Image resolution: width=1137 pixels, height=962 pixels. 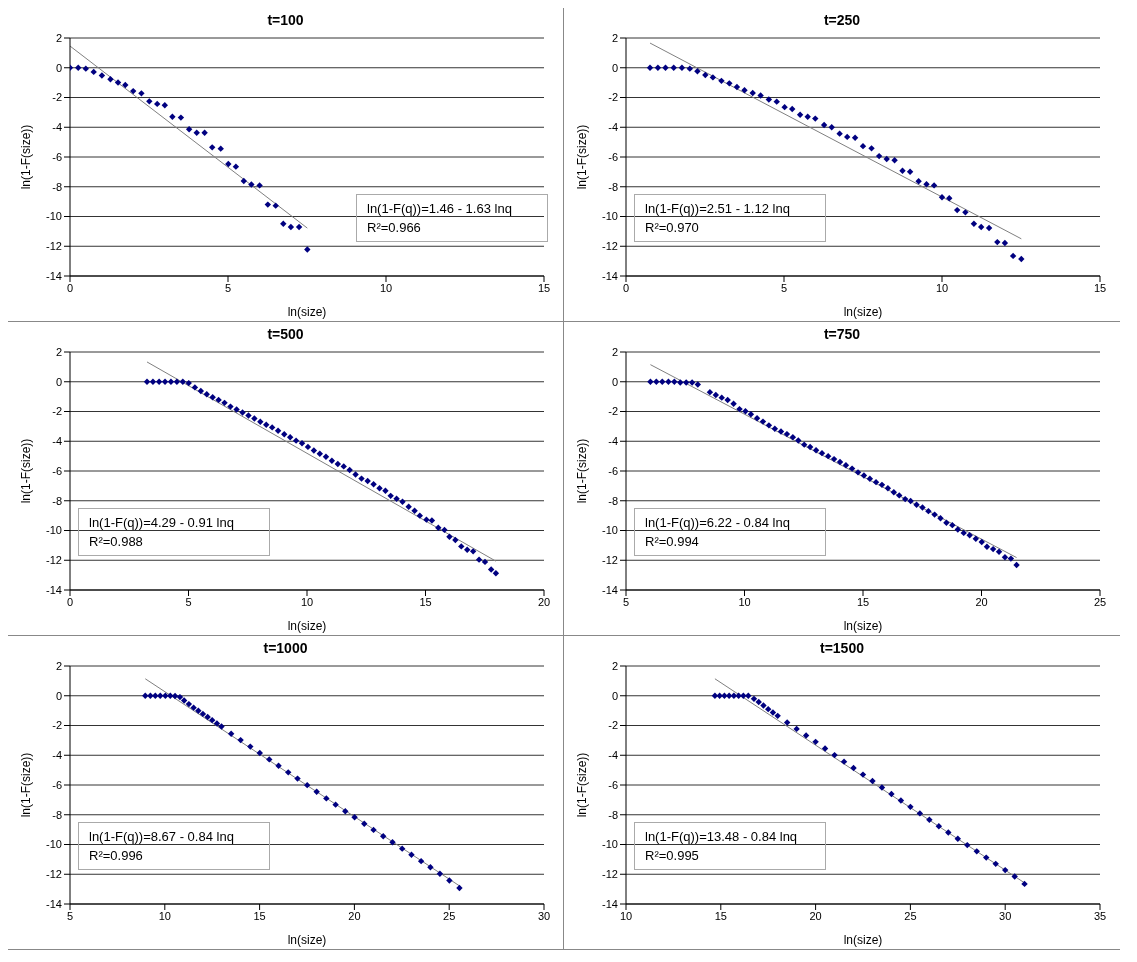 What do you see at coordinates (162, 837) in the screenshot?
I see `annotation: ln(1-F(q))=8.67 - 0.84 lnq` at bounding box center [162, 837].